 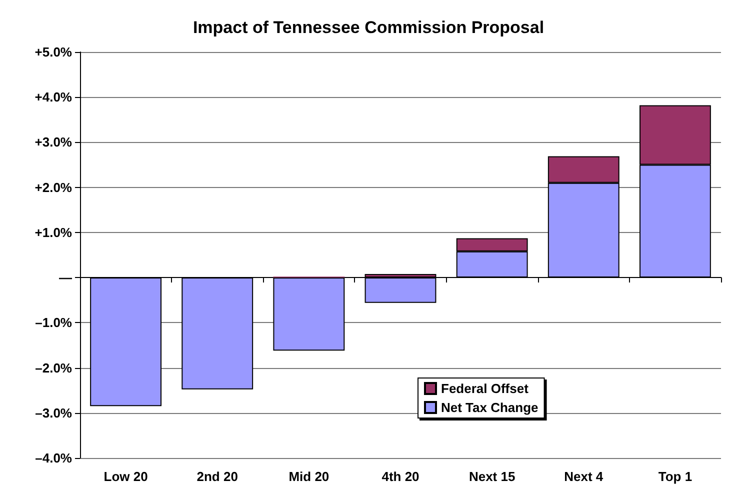 What do you see at coordinates (126, 476) in the screenshot?
I see `x-tick-label: Low 20` at bounding box center [126, 476].